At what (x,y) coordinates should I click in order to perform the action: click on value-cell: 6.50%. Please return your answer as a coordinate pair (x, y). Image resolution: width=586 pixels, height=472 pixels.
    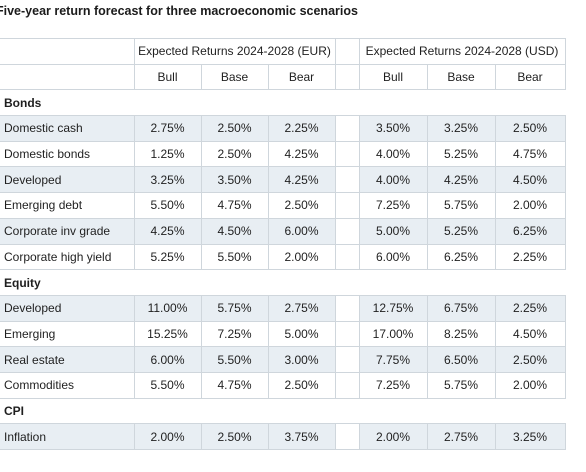
    Looking at the image, I should click on (461, 359).